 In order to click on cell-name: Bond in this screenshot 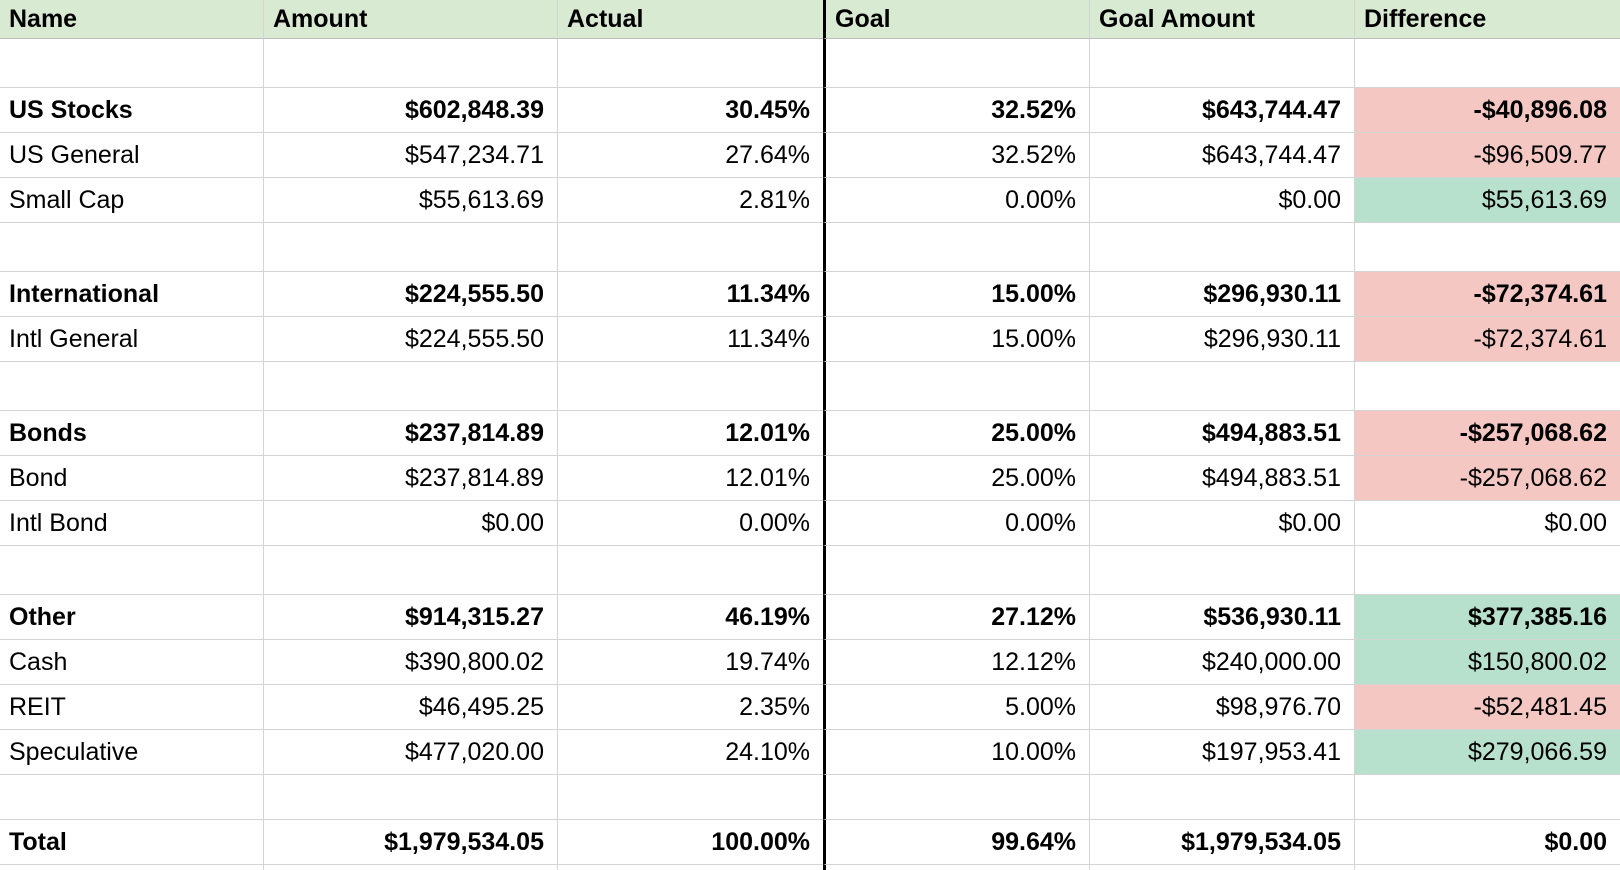, I will do `click(132, 478)`.